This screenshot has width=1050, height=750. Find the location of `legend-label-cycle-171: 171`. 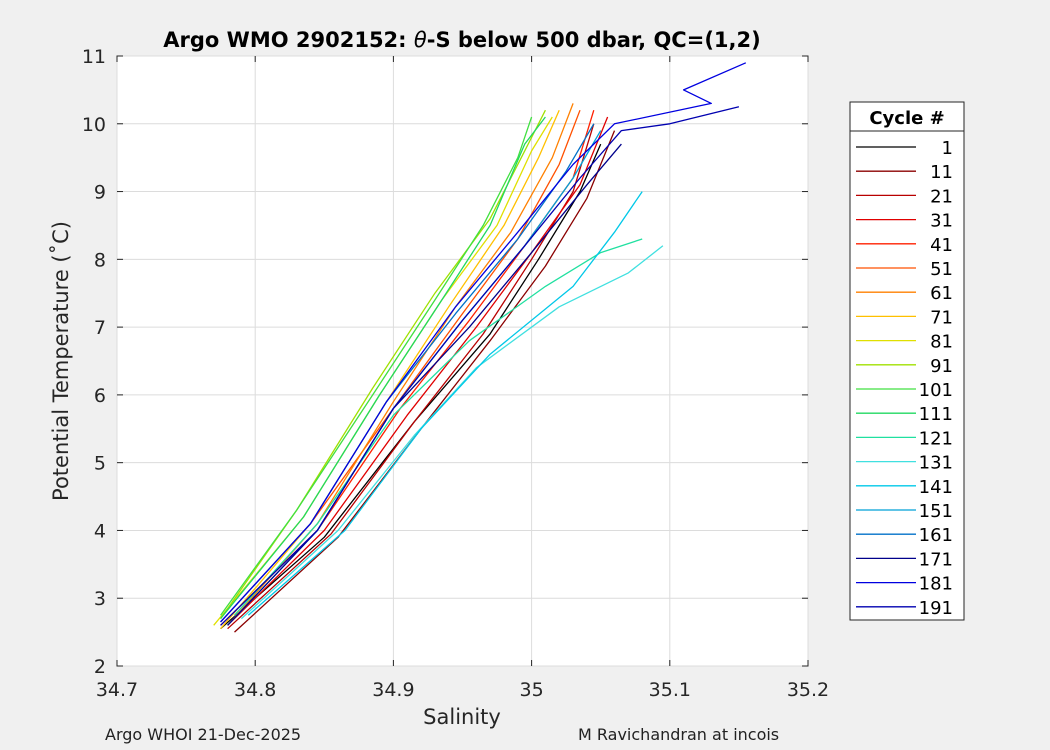

legend-label-cycle-171: 171 is located at coordinates (936, 559).